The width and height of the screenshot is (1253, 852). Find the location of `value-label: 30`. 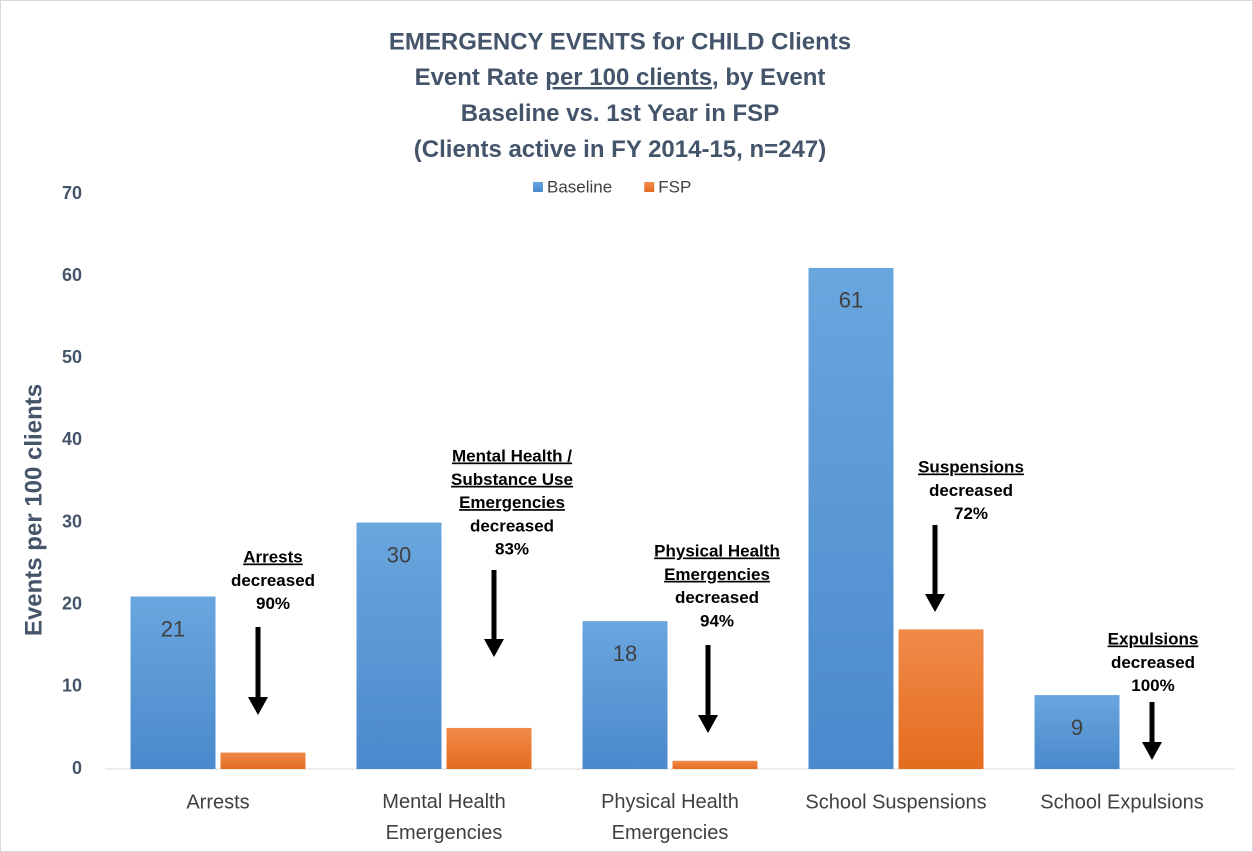

value-label: 30 is located at coordinates (399, 554).